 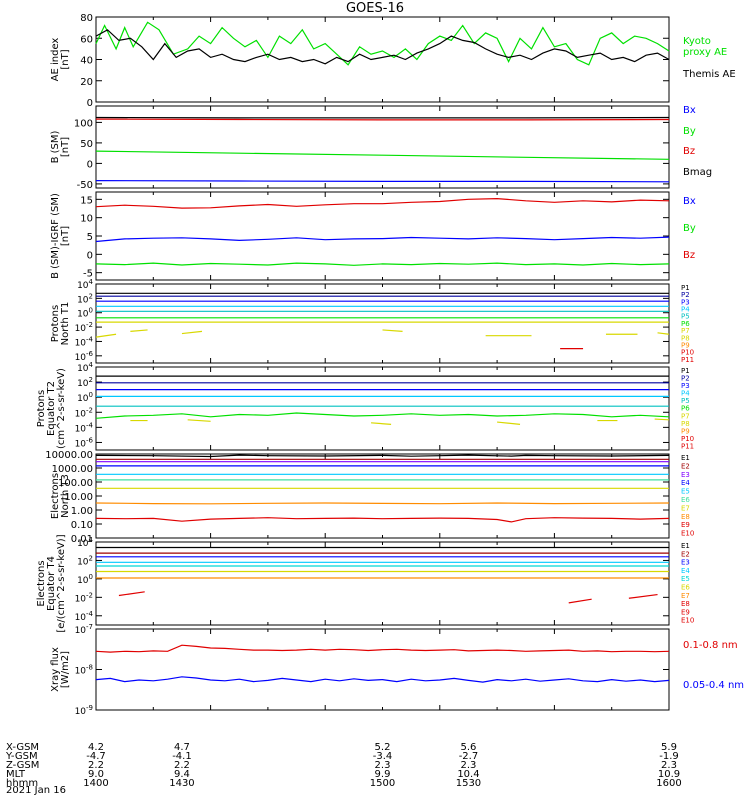 I want to click on y-tick-label: 10⁻⁹, so click(x=84, y=710).